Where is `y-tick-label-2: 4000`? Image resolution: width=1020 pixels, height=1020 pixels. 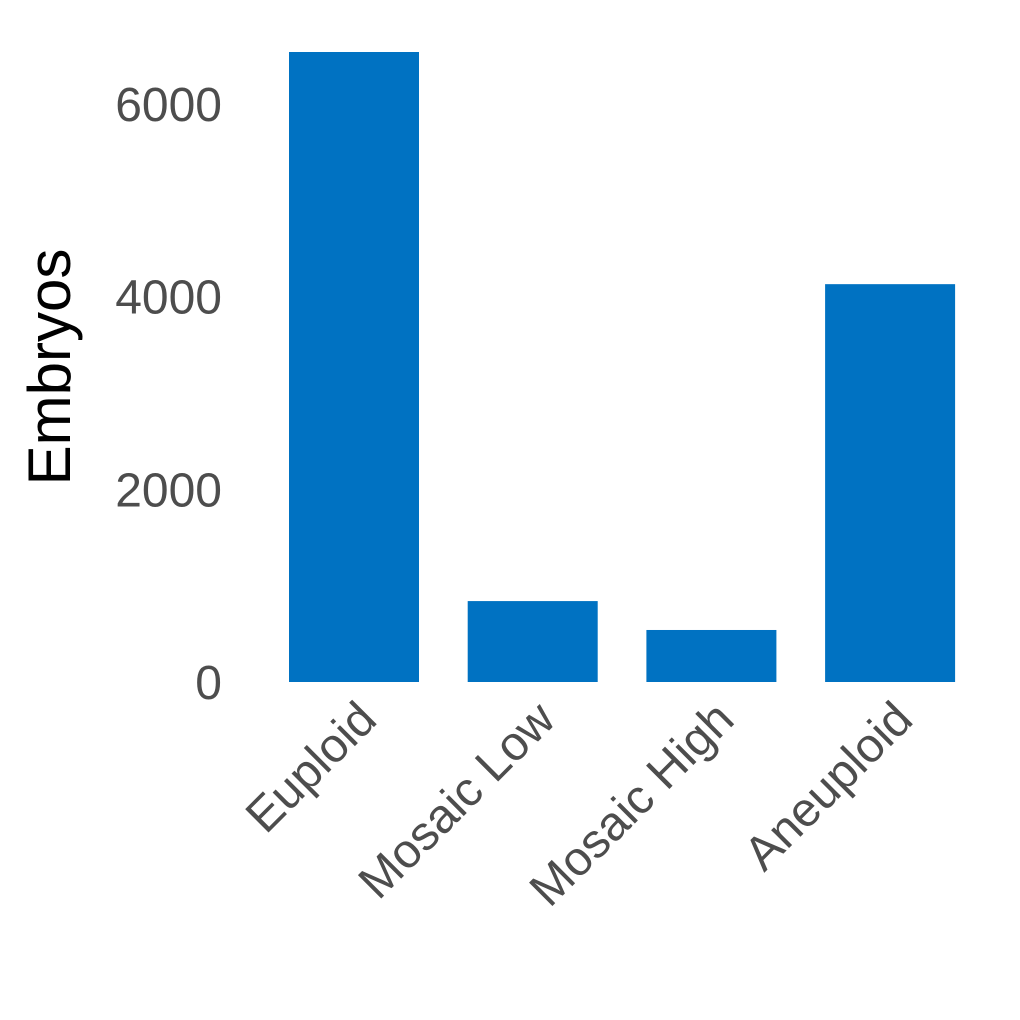 y-tick-label-2: 4000 is located at coordinates (168, 298).